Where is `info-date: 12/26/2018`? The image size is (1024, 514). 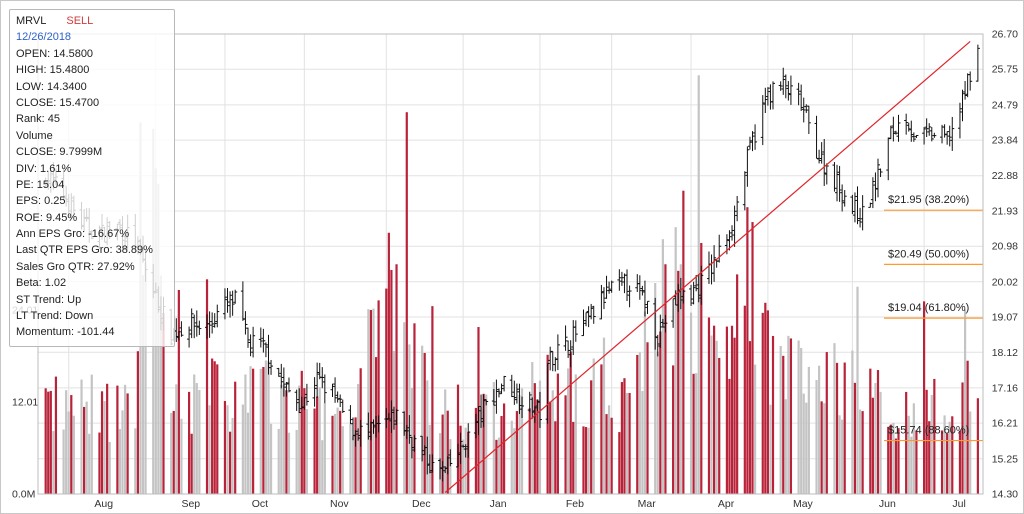 info-date: 12/26/2018 is located at coordinates (44, 37).